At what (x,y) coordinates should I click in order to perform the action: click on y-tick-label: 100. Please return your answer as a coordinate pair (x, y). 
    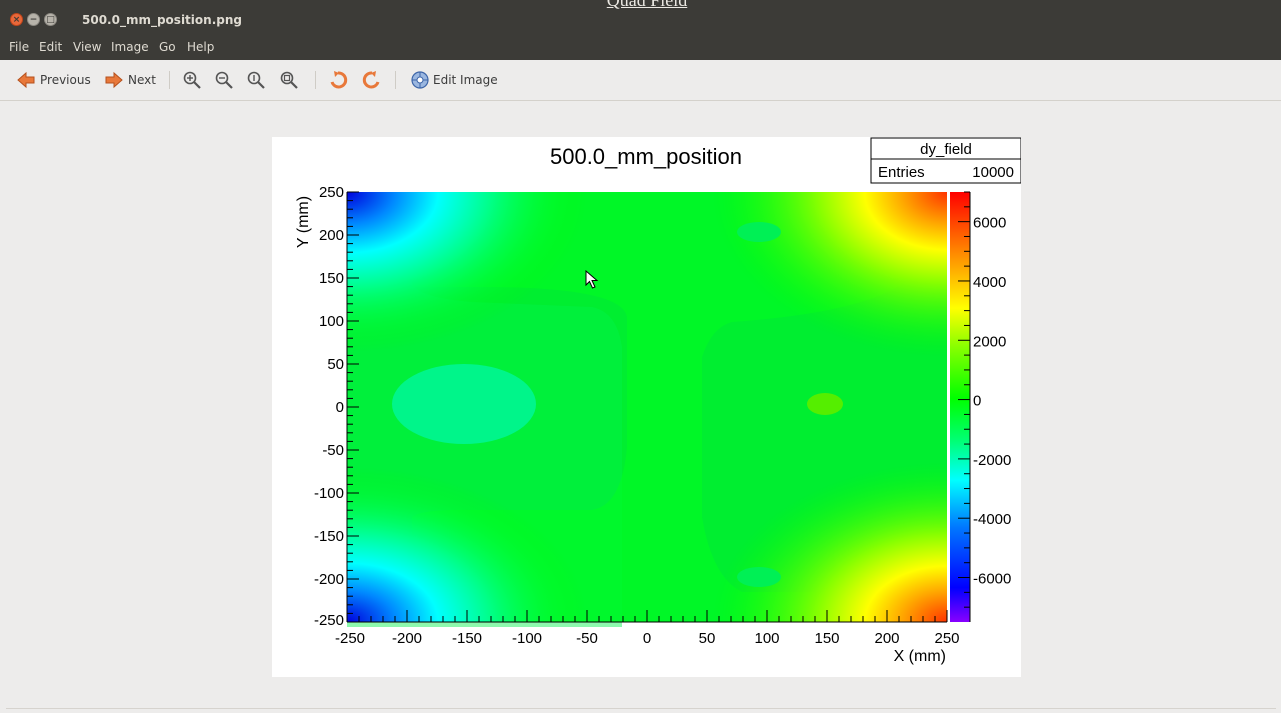
    Looking at the image, I should click on (331, 321).